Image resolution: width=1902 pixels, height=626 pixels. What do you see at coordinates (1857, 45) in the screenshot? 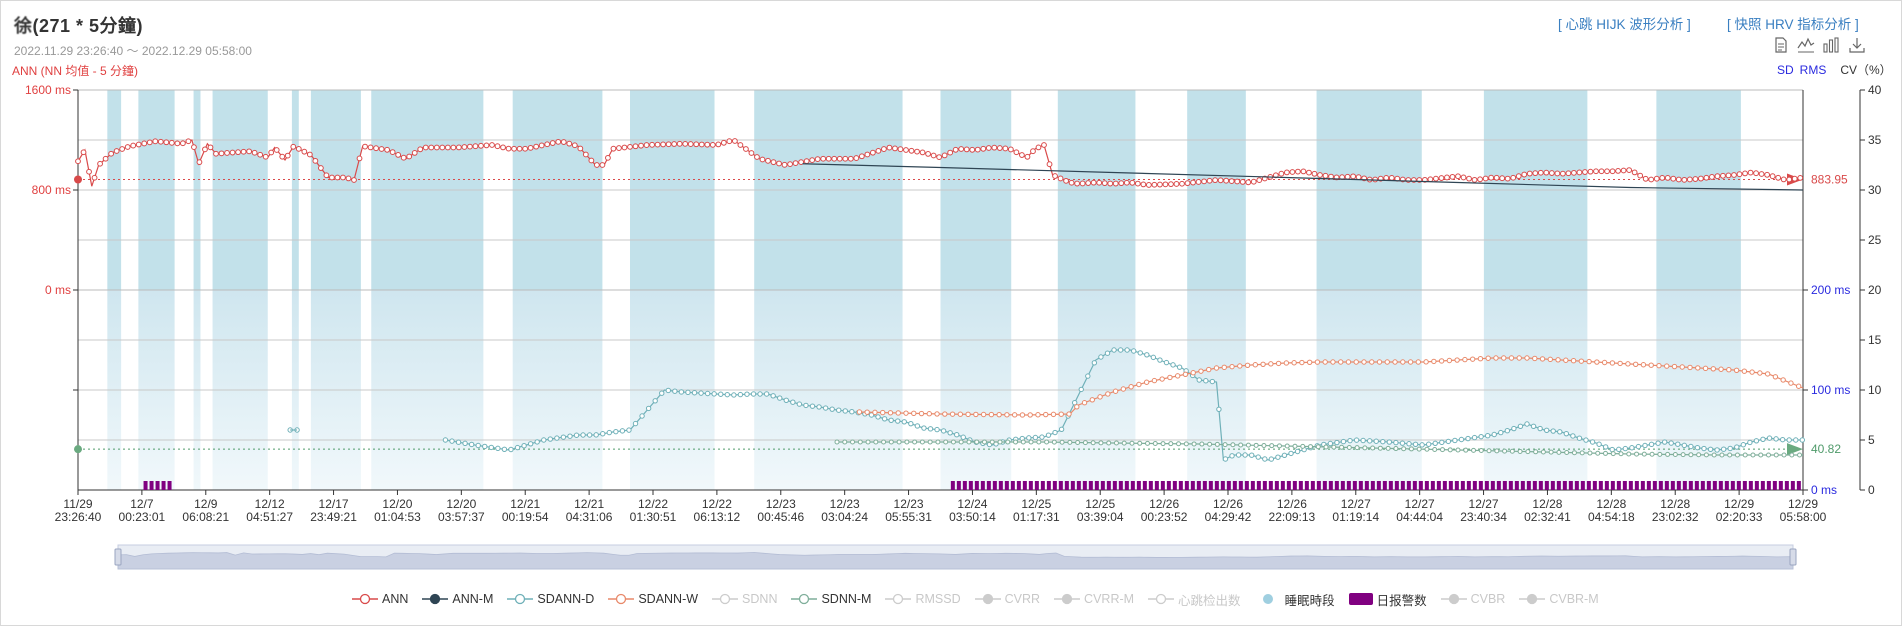
I see `download-icon` at bounding box center [1857, 45].